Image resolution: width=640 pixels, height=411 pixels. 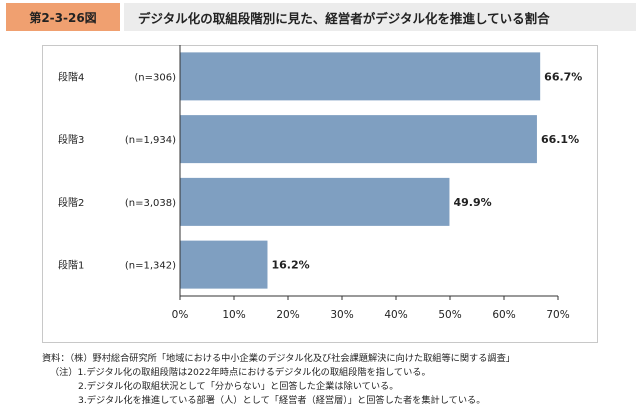 I want to click on x-tick-label: 60%, so click(x=503, y=315).